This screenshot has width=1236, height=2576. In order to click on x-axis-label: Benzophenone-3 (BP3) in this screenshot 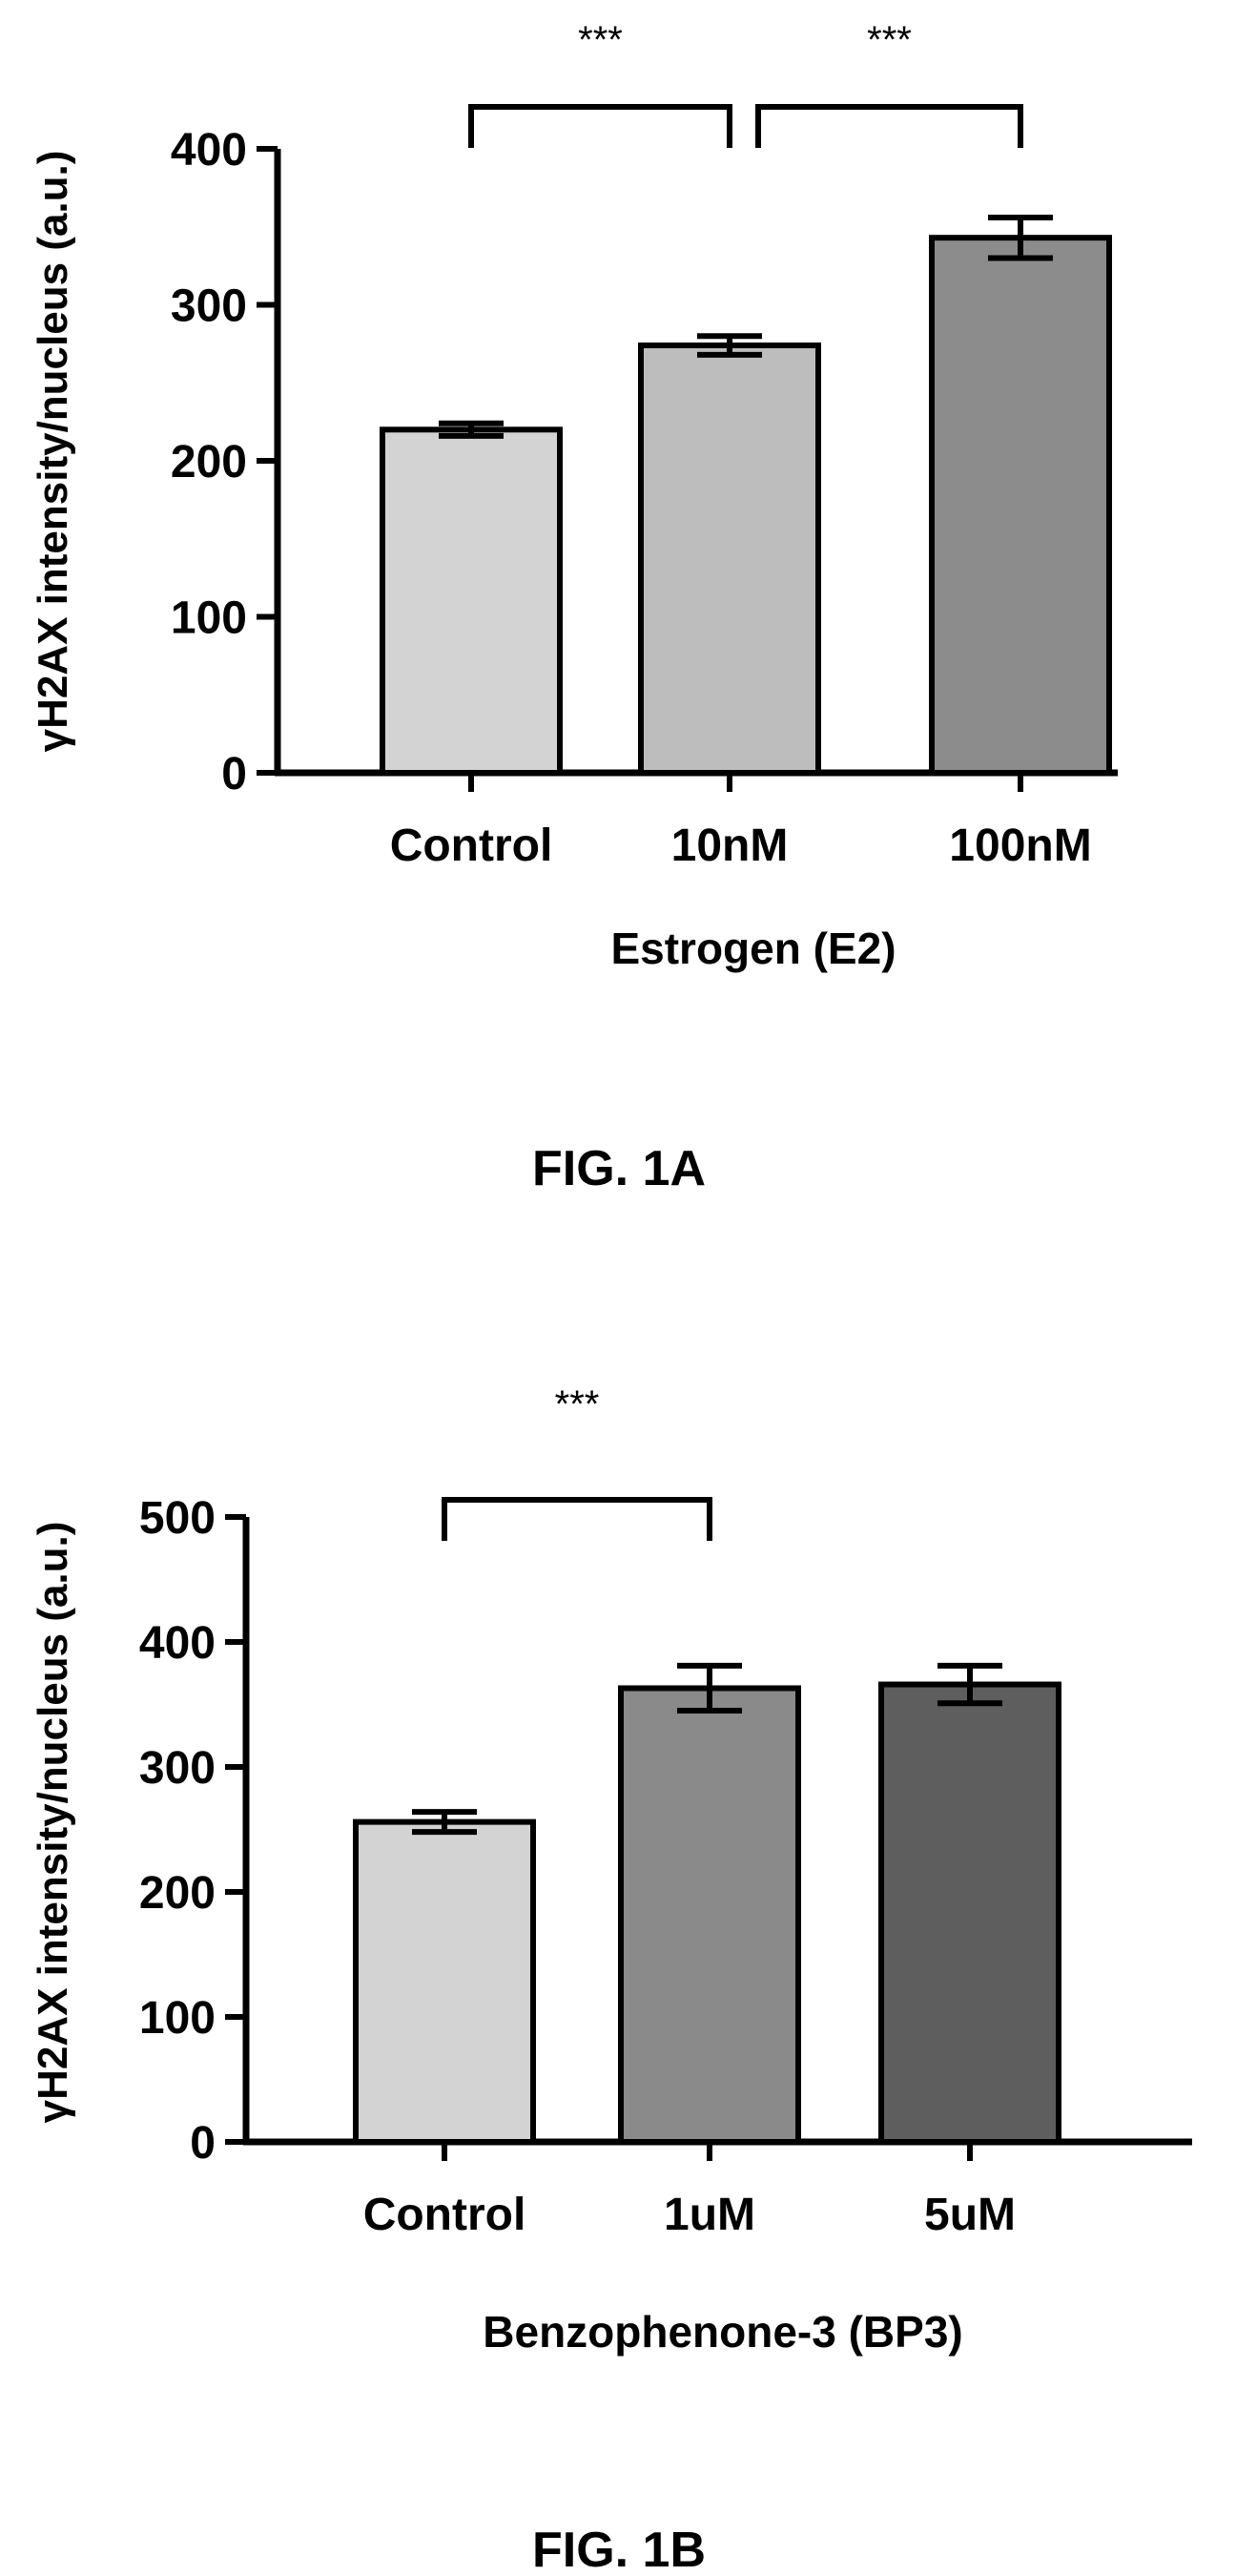, I will do `click(722, 2332)`.